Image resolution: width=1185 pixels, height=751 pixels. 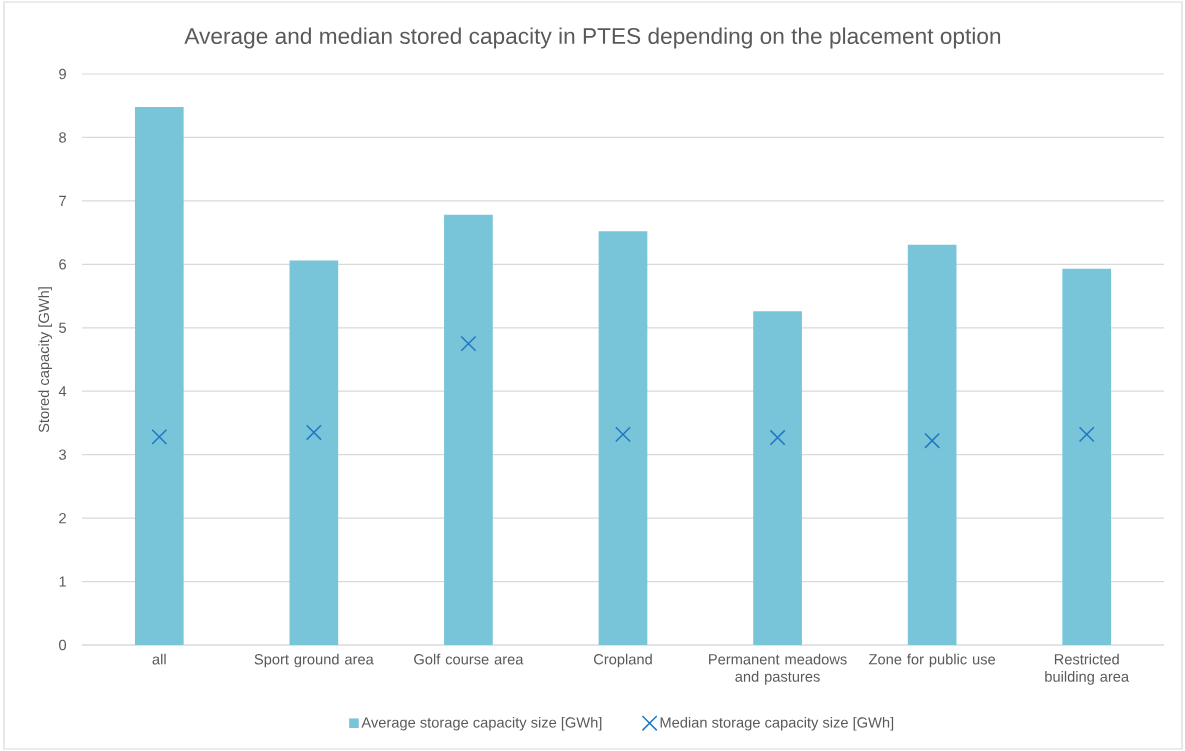 I want to click on x-tick-label: Cropland, so click(x=622, y=660).